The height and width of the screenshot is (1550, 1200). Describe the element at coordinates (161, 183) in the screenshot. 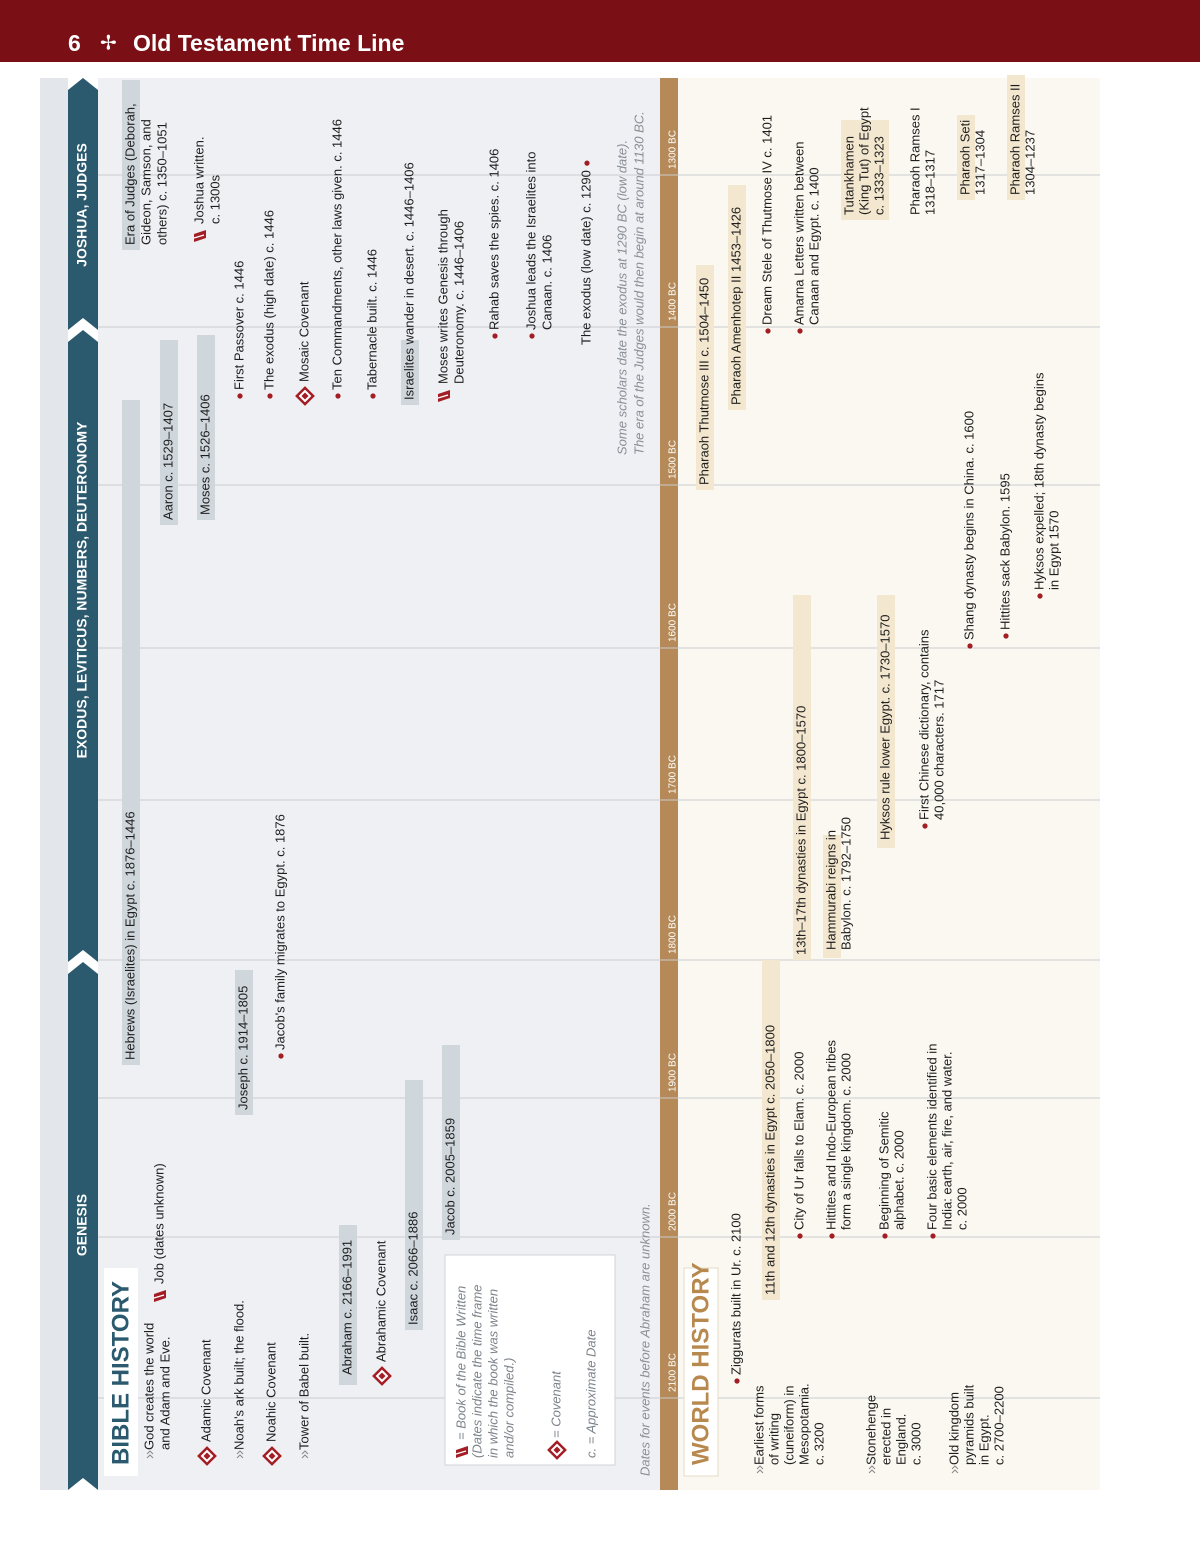

I see `event-text: others) c. 1350–1051` at that location.